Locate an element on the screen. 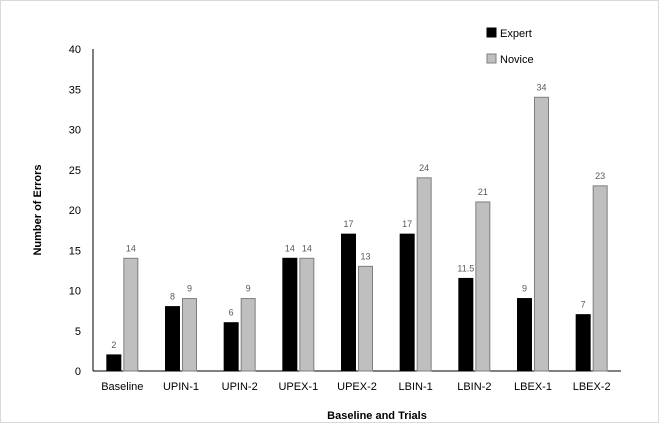 The height and width of the screenshot is (424, 659). x-tick-label: UPEX-1 is located at coordinates (298, 387).